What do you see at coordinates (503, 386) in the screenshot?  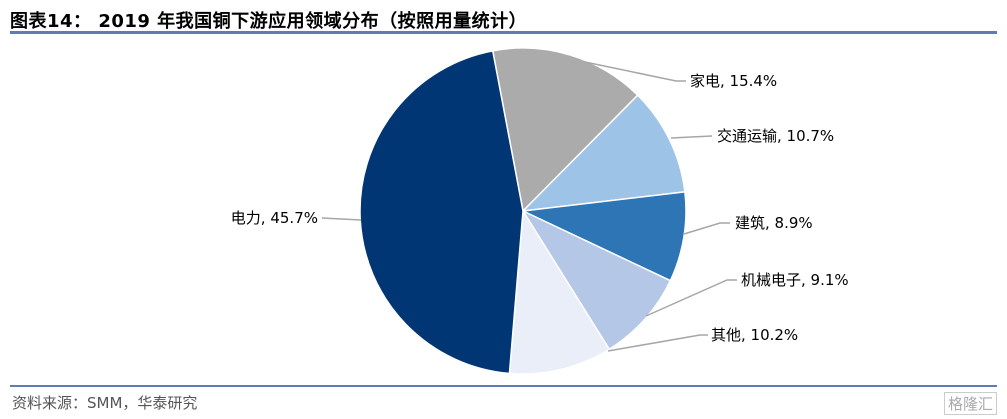 I see `footer-divider` at bounding box center [503, 386].